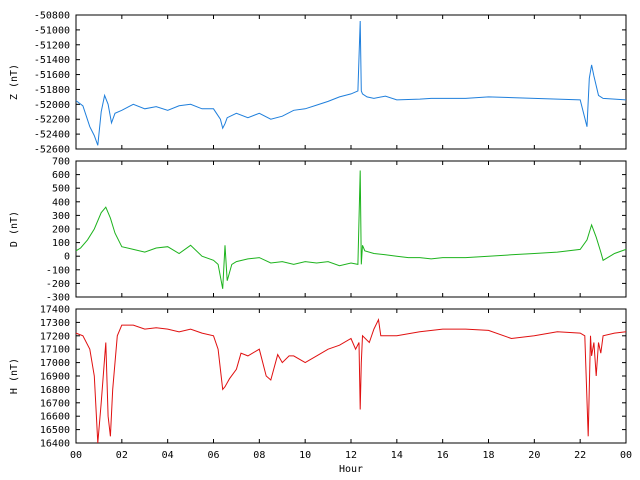  Describe the element at coordinates (52, 150) in the screenshot. I see `y-tick-label: -52600` at that location.